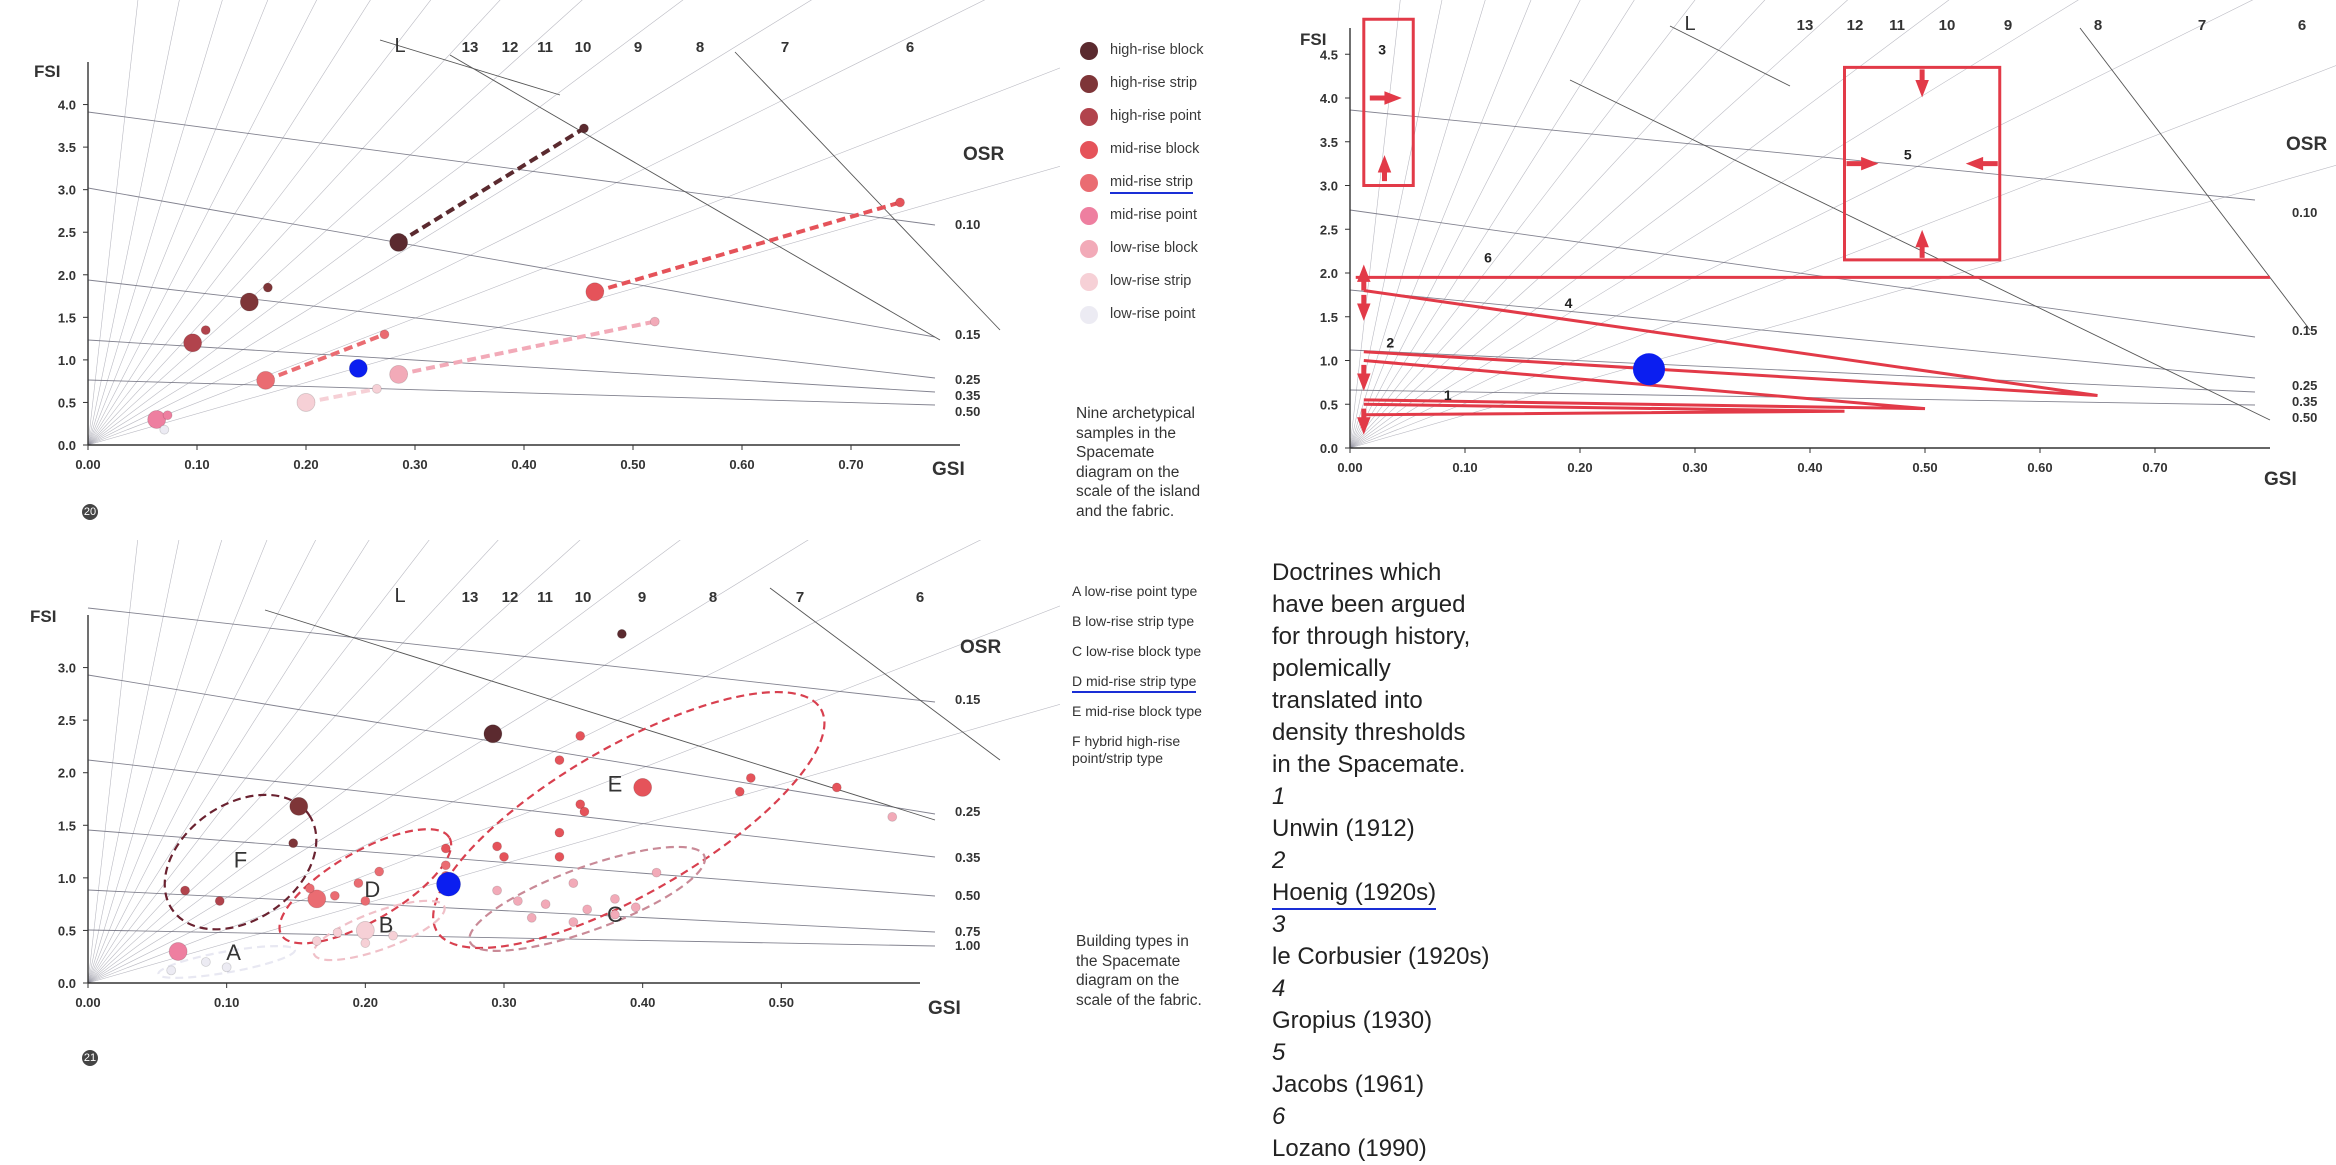 Image resolution: width=2336 pixels, height=1165 pixels. What do you see at coordinates (2304, 212) in the screenshot?
I see `osr-value-label: 0.10` at bounding box center [2304, 212].